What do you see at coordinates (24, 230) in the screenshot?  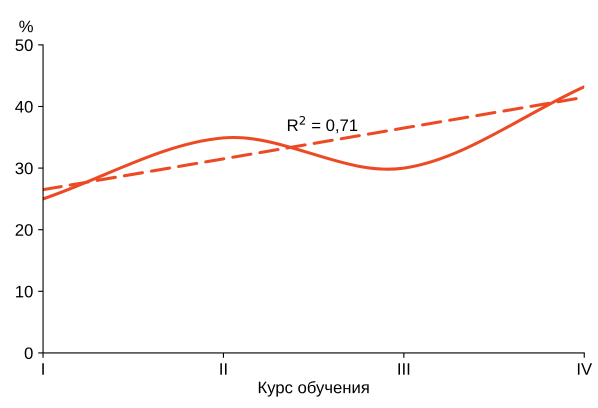 I see `y-tick-label: 20` at bounding box center [24, 230].